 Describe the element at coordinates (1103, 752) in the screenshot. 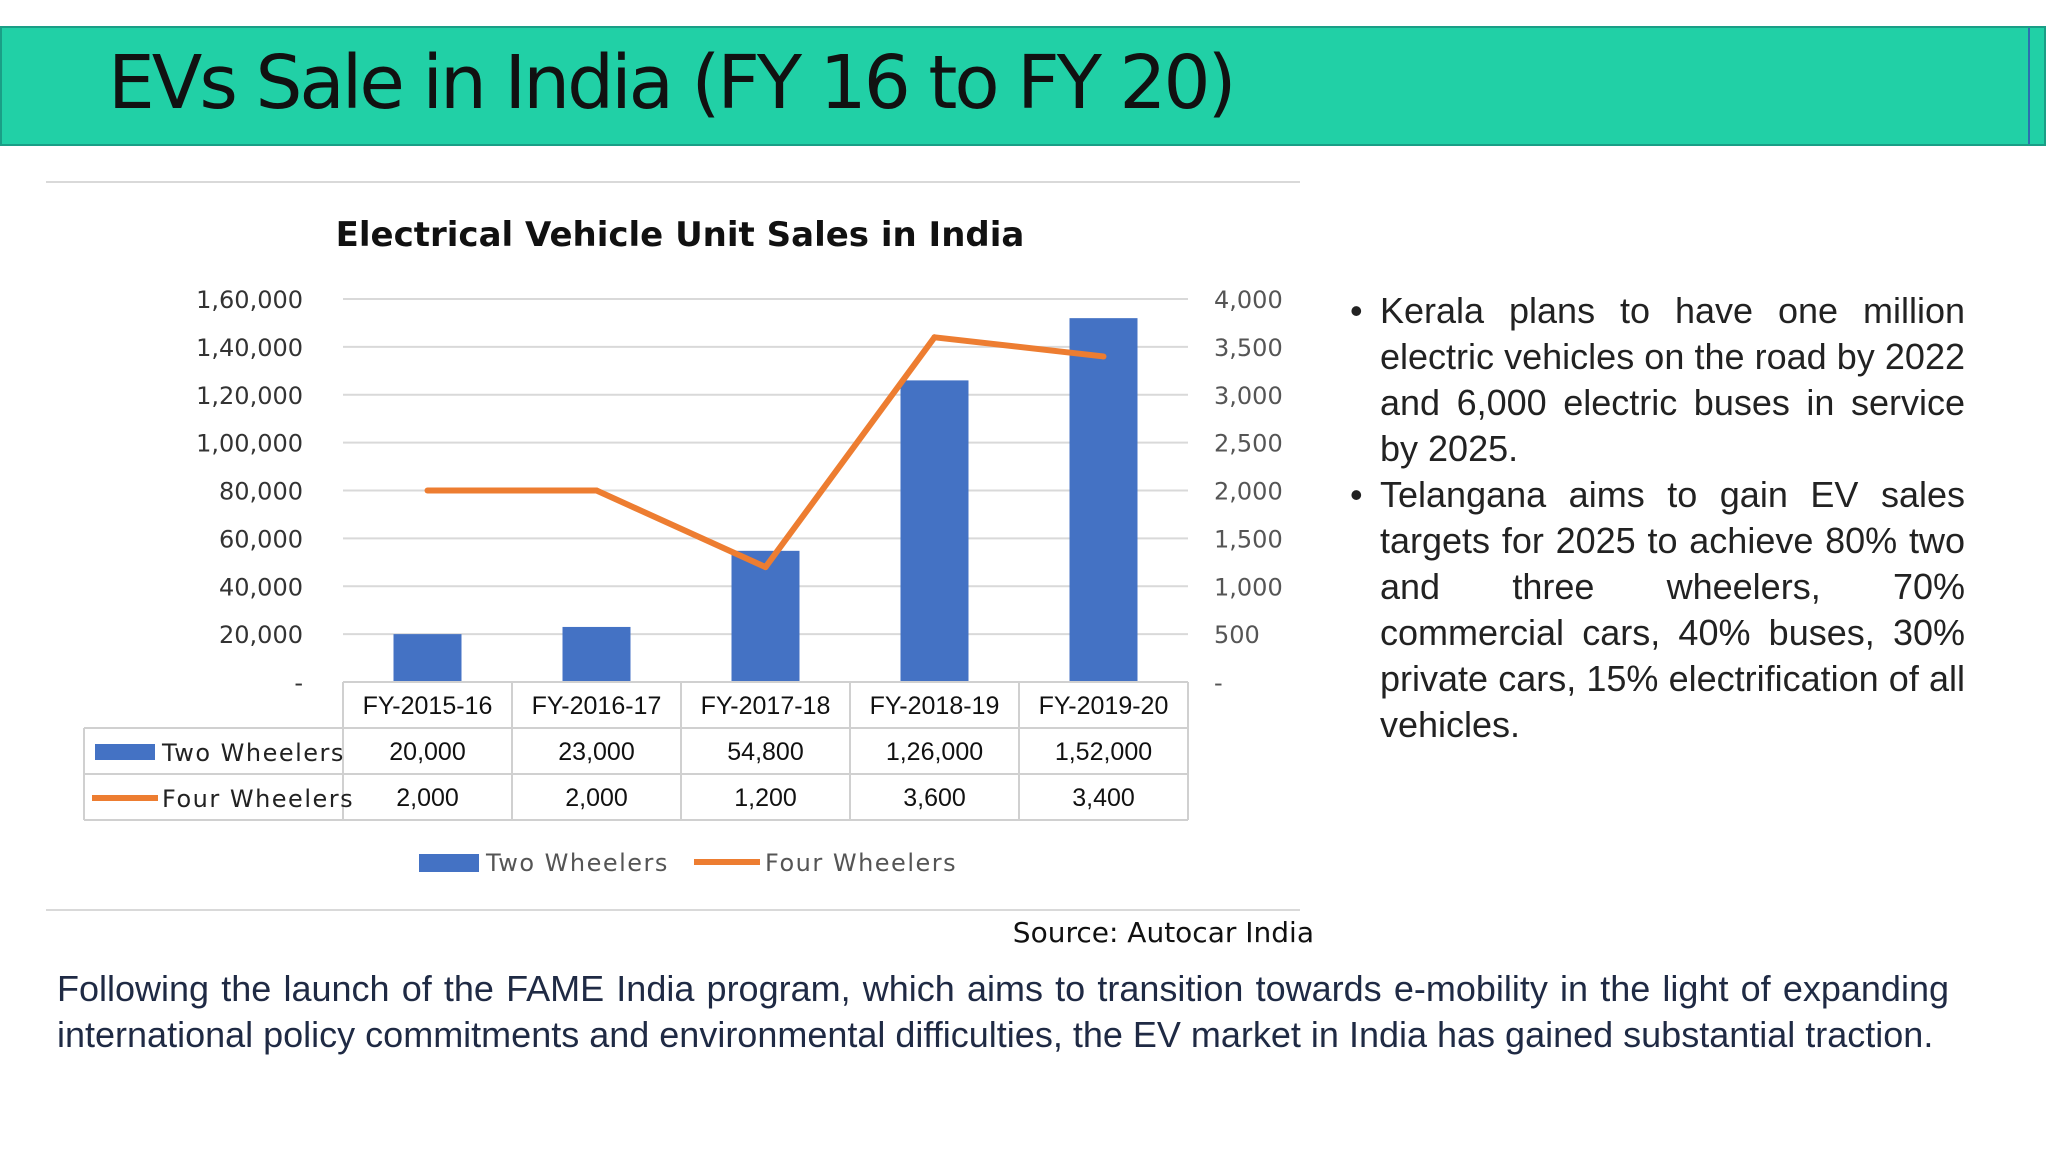

I see `two-wheelers-data-label: 1,52,000` at that location.